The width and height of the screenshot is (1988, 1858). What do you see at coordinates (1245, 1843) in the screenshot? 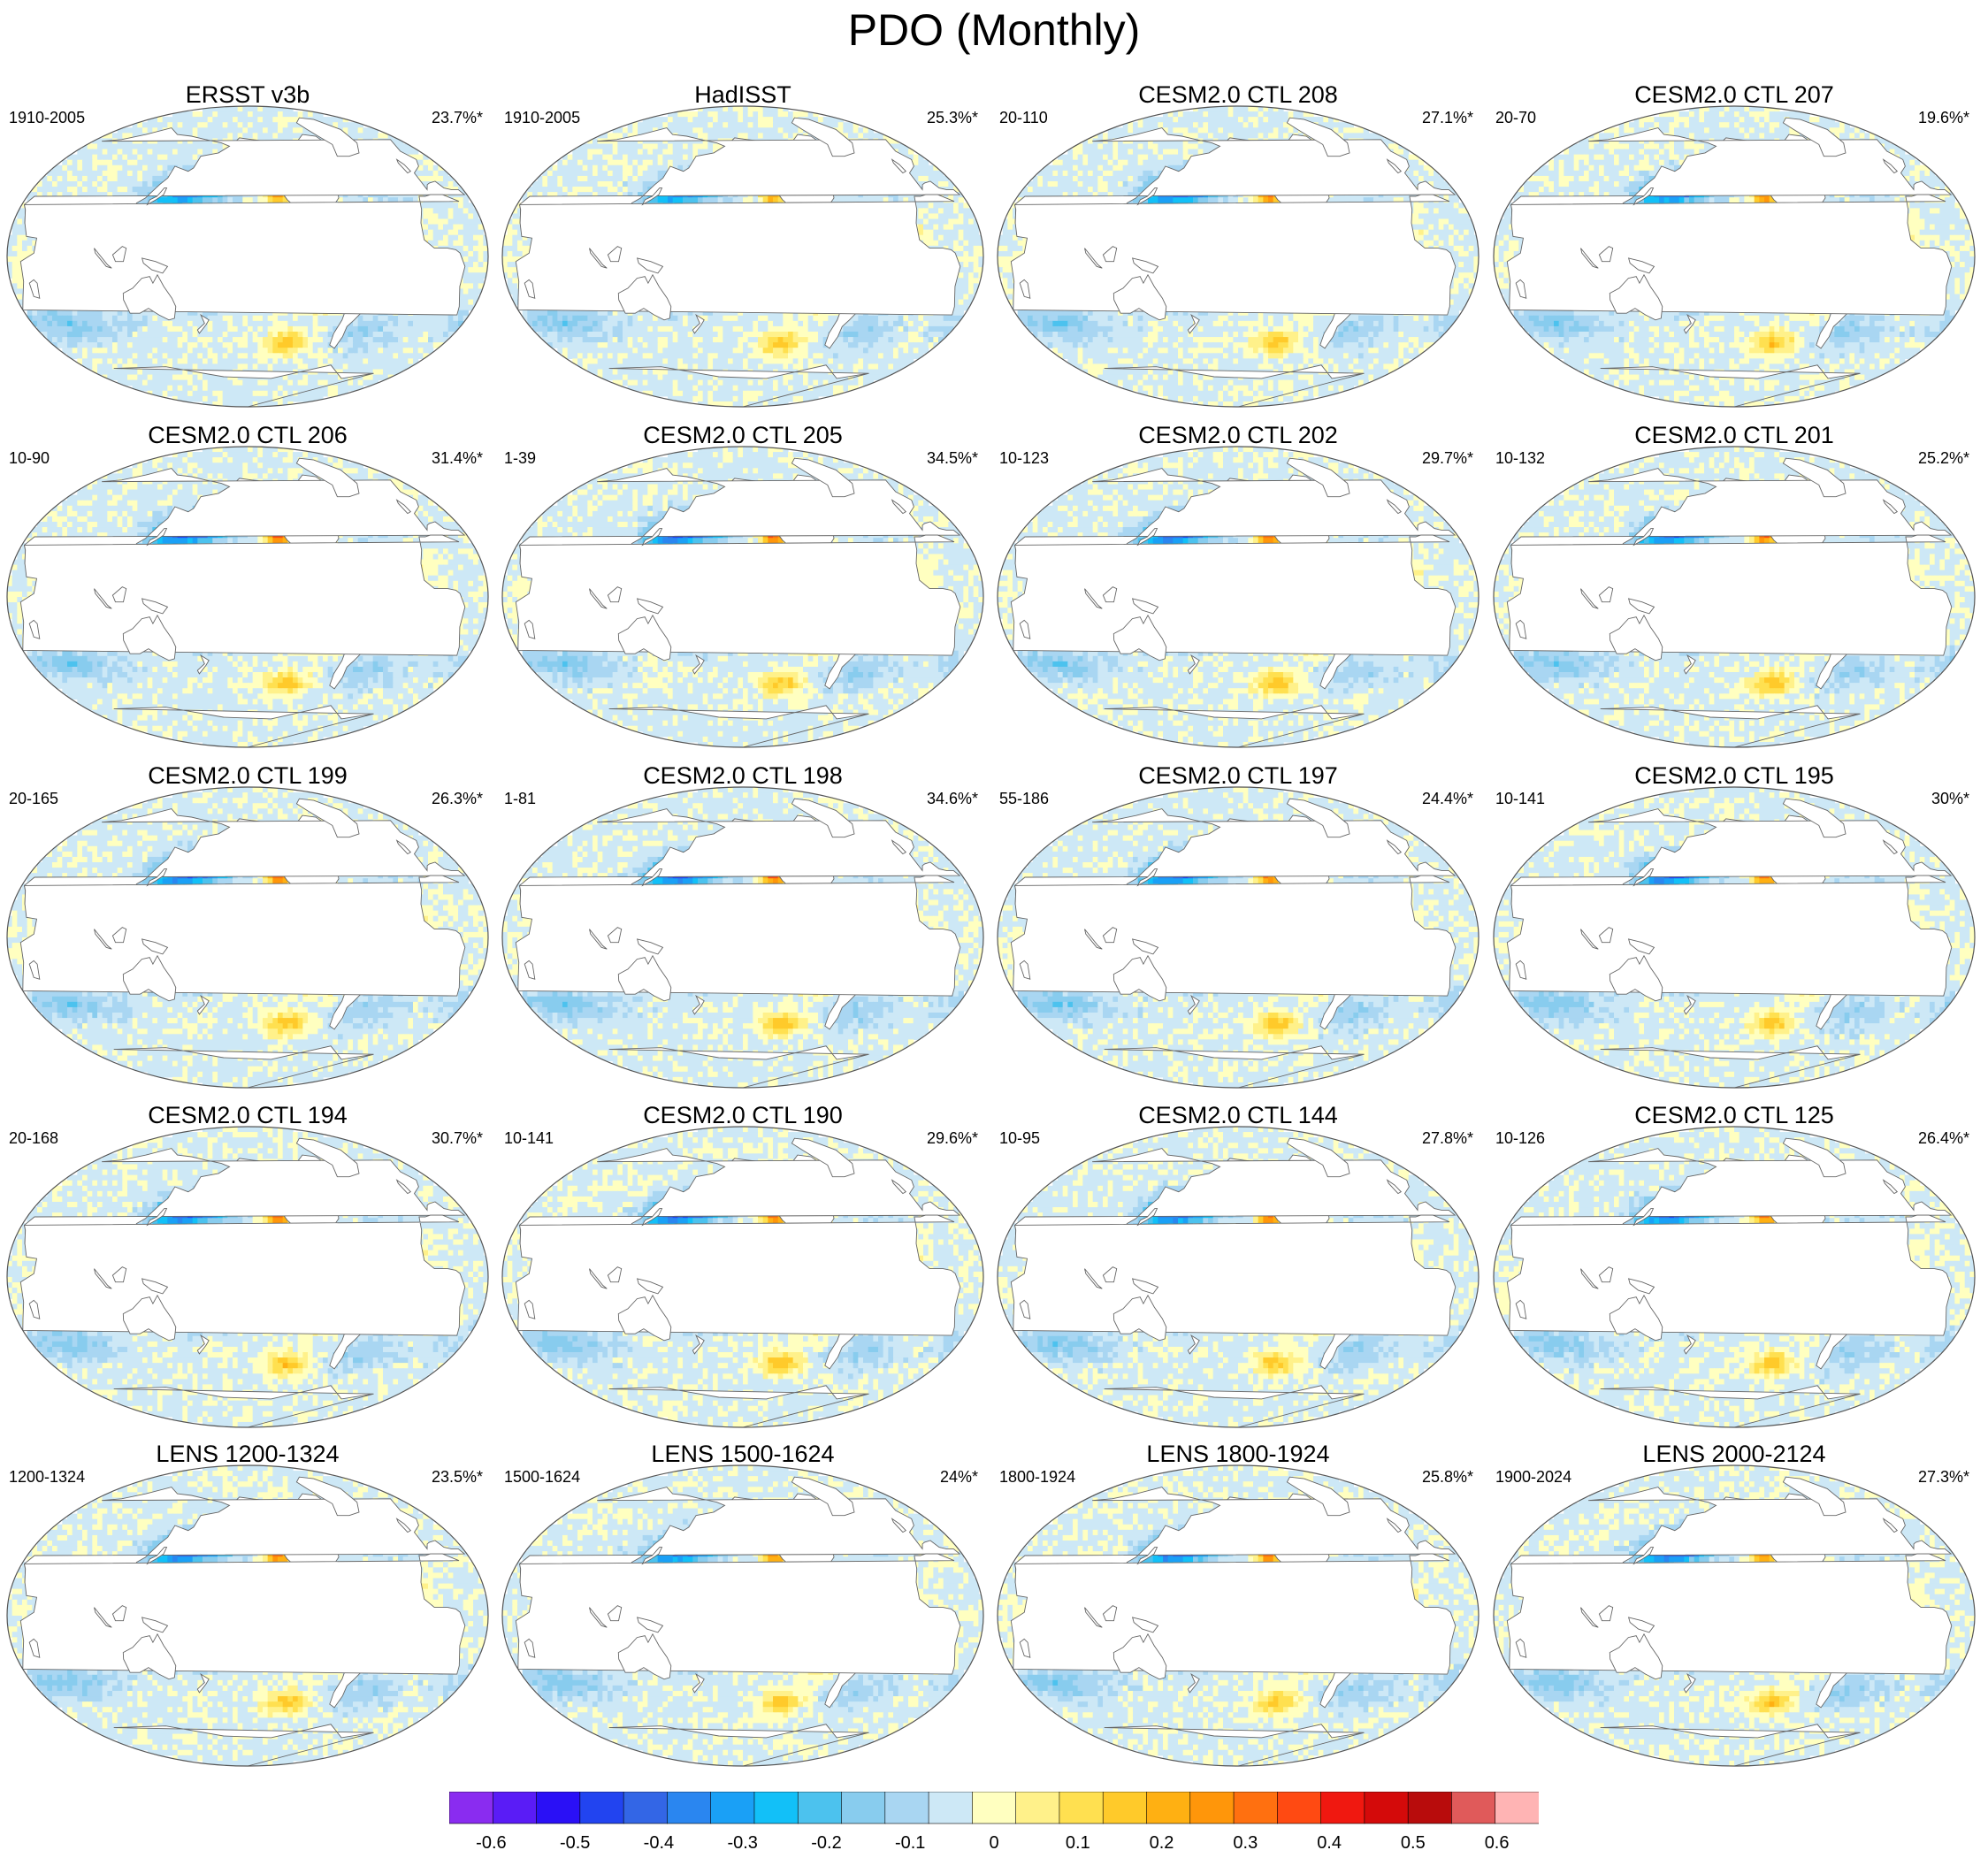
I see `colorbar-tick-label: 0.3` at bounding box center [1245, 1843].